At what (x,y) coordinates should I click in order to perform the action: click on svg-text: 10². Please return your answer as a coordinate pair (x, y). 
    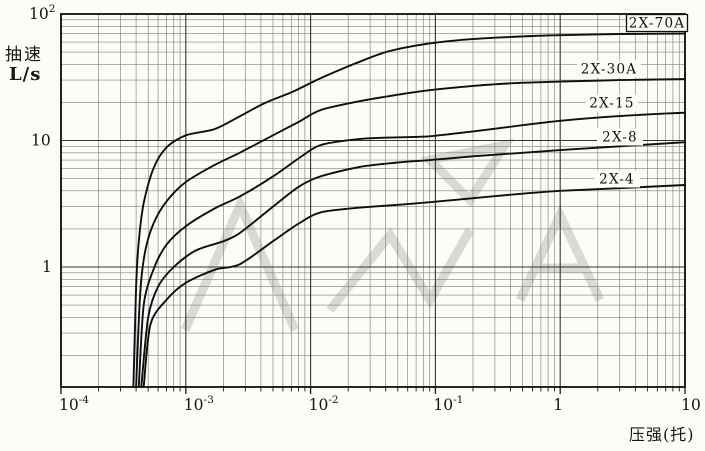
    Looking at the image, I should click on (42, 13).